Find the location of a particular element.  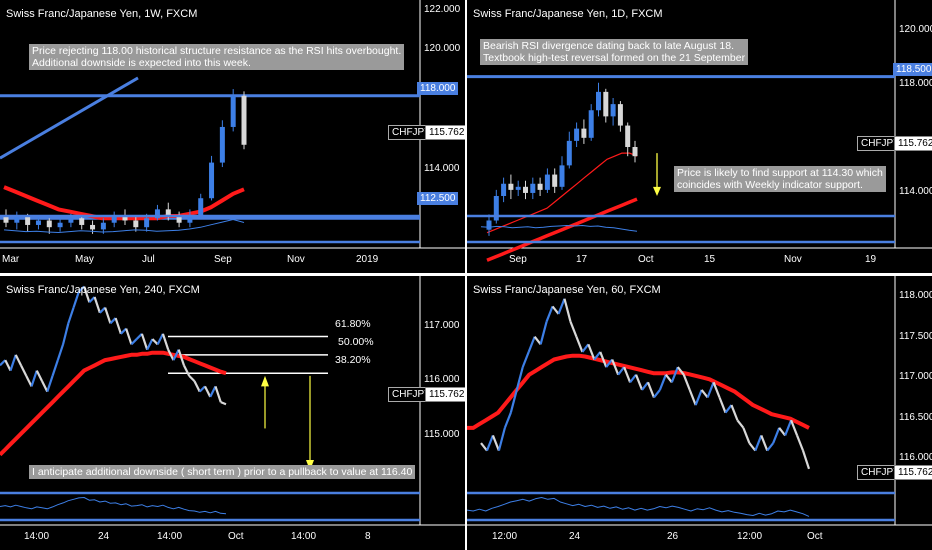

daily-symbol-tag: CHFJPY is located at coordinates (880, 143).